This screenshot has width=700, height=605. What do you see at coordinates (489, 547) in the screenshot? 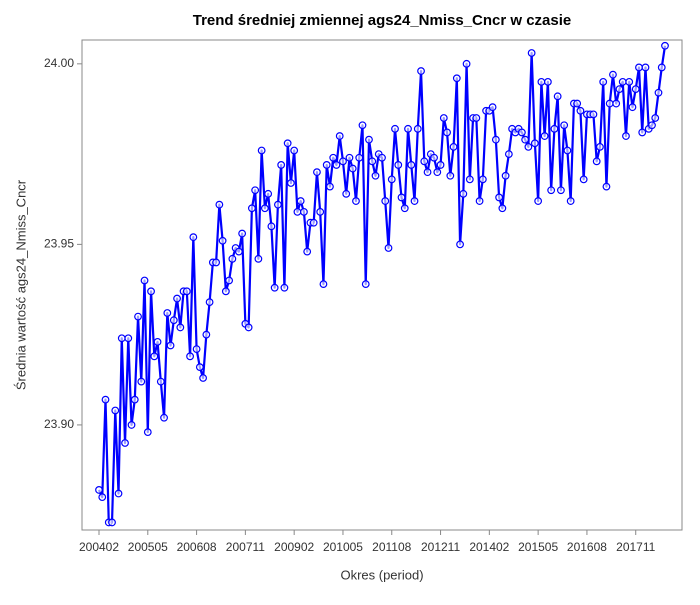
I see `x-tick-label: 201402` at bounding box center [489, 547].